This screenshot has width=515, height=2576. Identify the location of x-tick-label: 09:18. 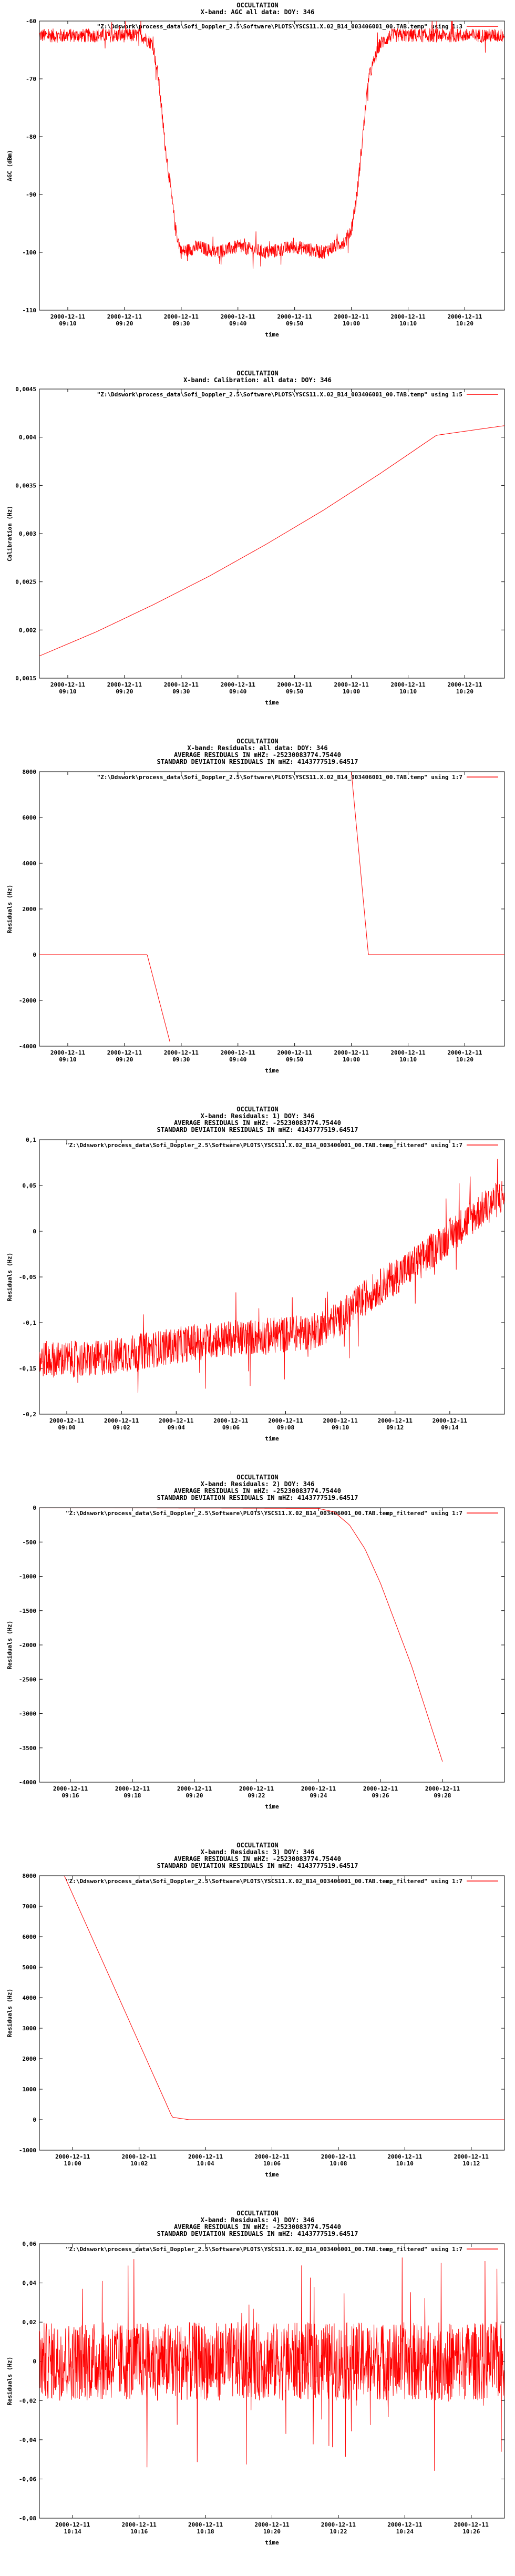
(132, 1795).